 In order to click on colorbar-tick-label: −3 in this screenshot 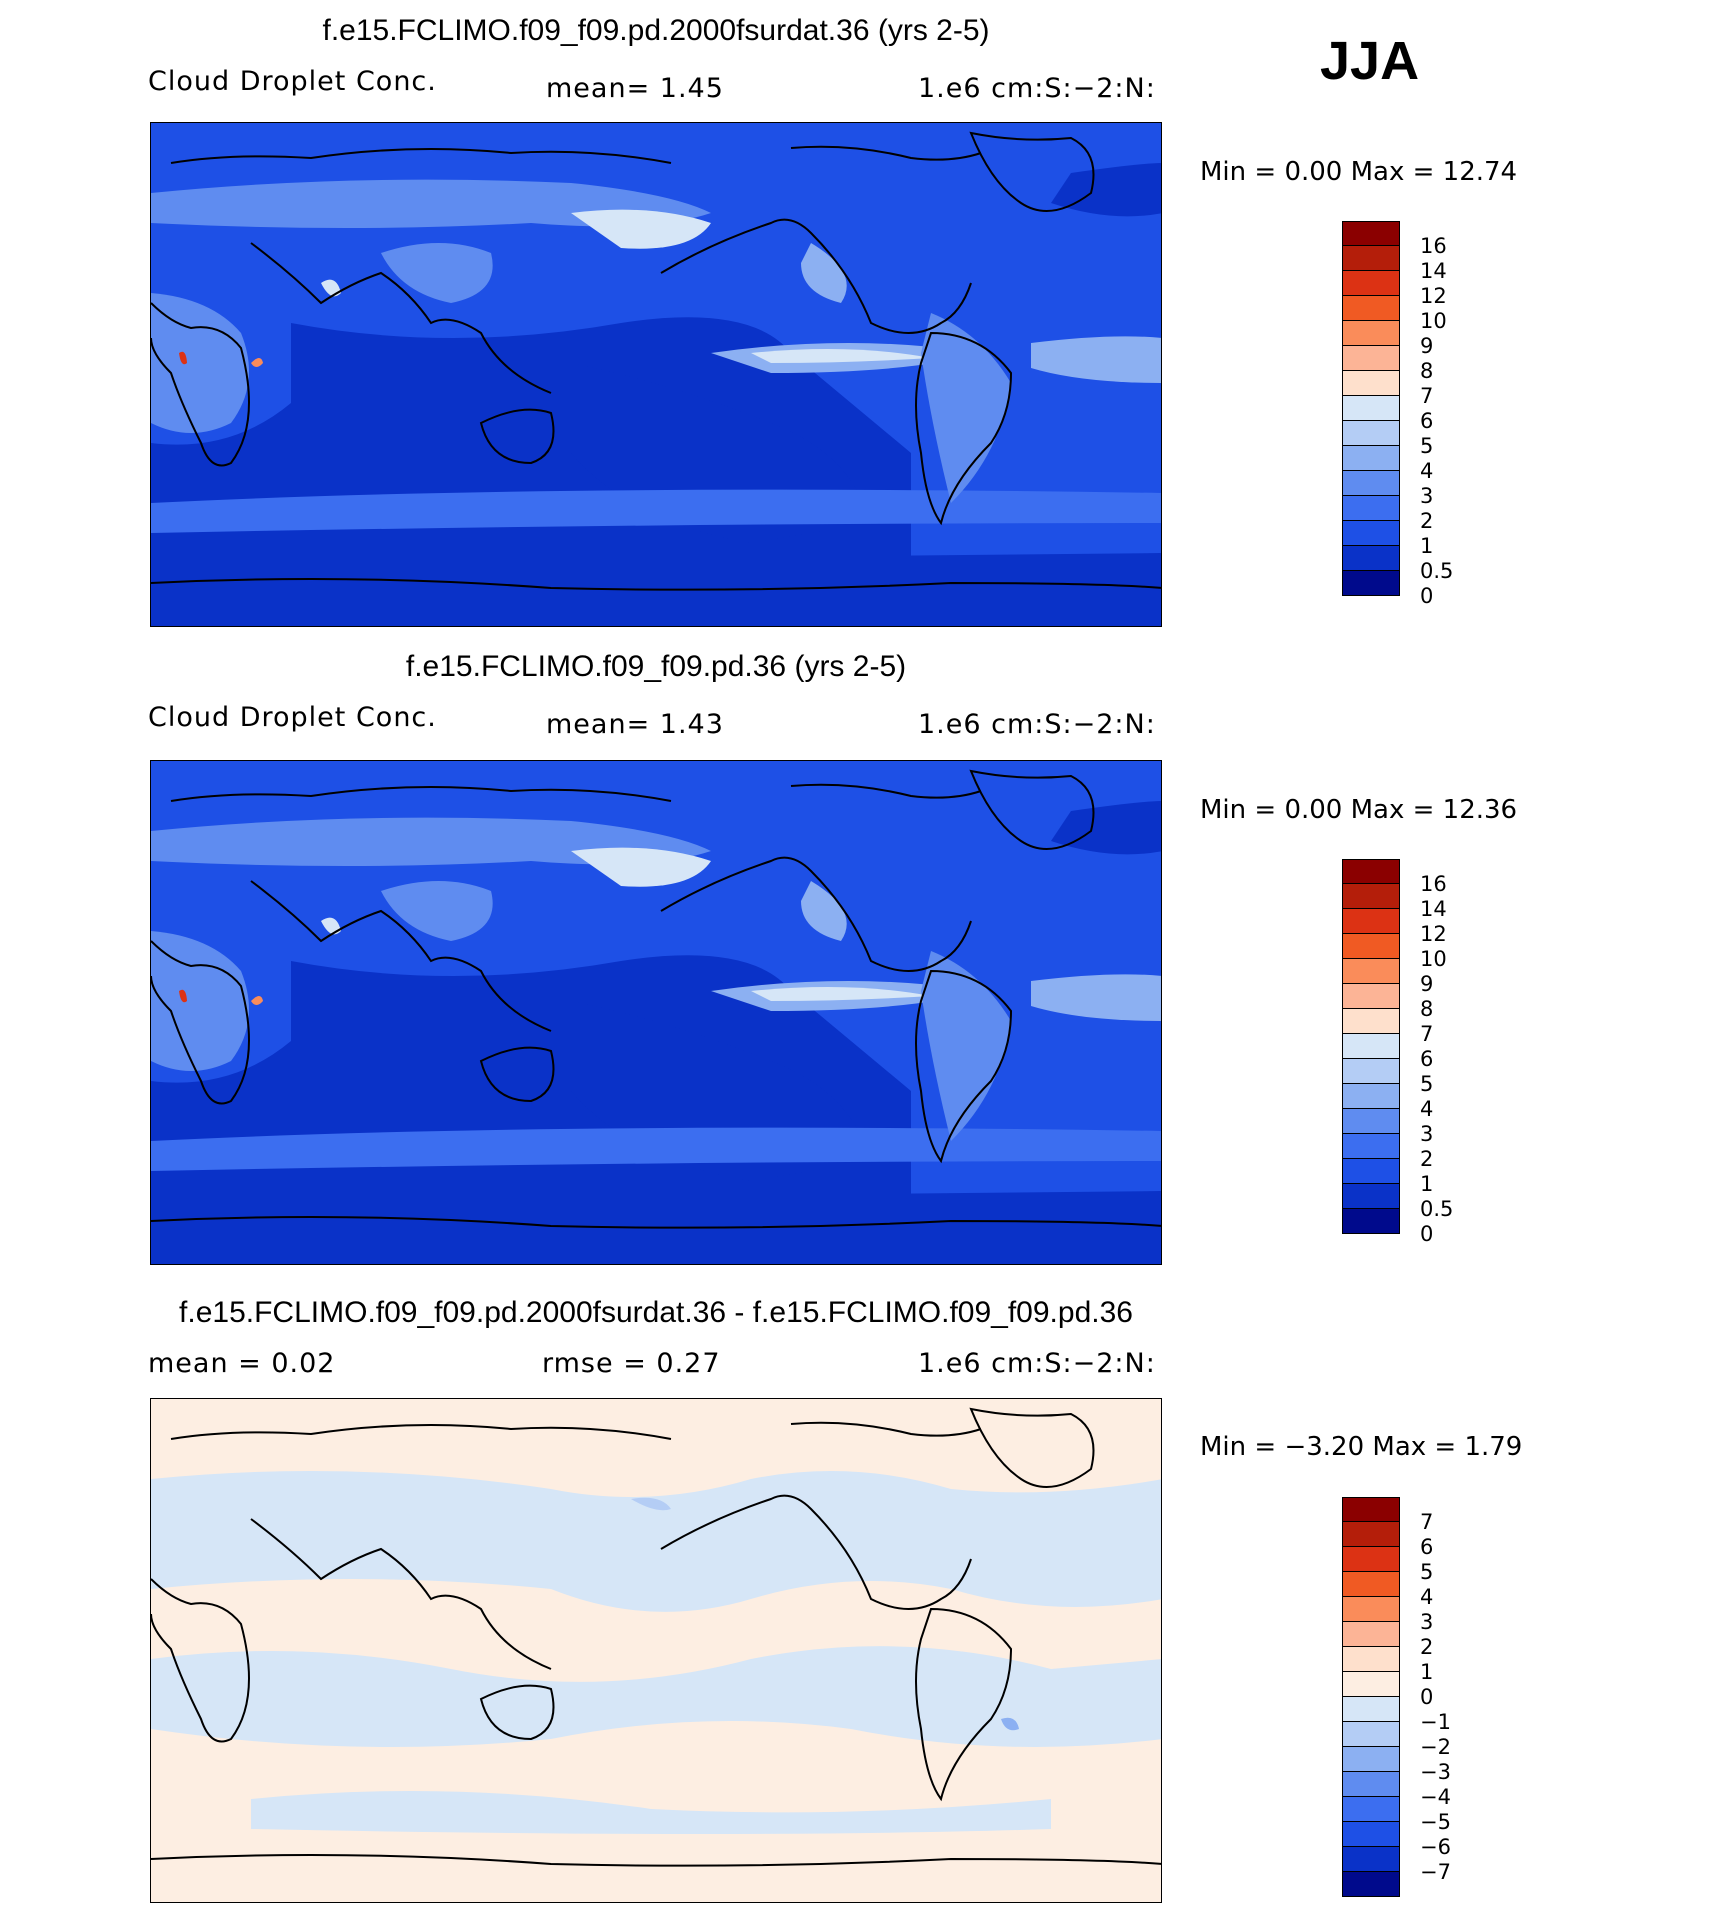, I will do `click(1435, 1772)`.